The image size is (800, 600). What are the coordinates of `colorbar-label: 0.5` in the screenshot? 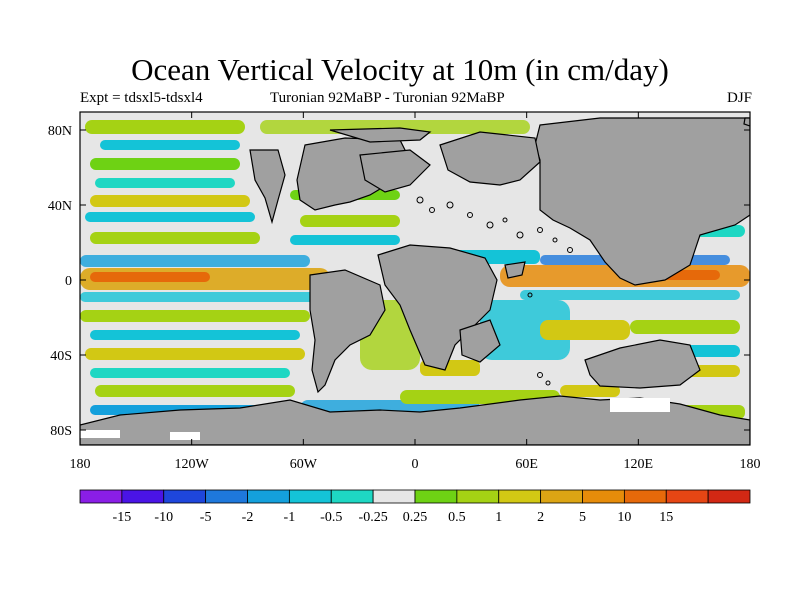 It's located at (457, 517).